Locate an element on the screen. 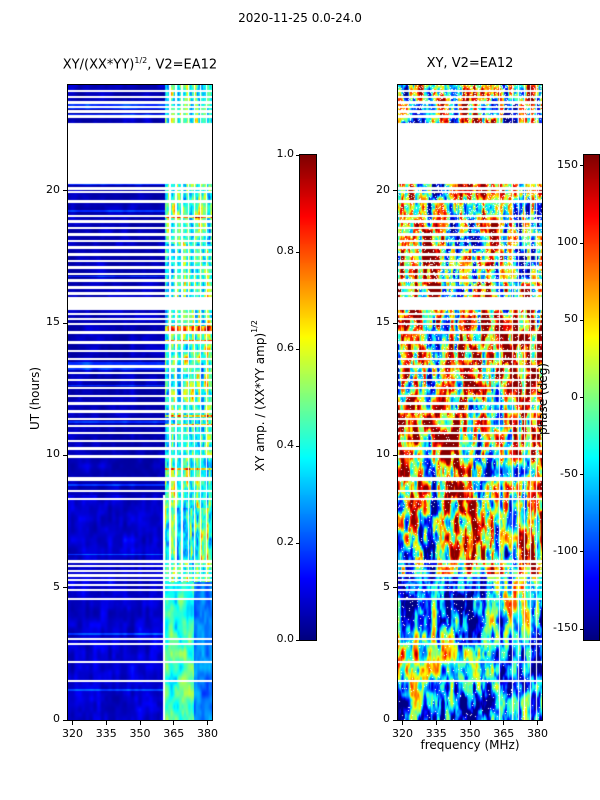 The width and height of the screenshot is (600, 800). left-panel-title-sup: 1/2 is located at coordinates (141, 60).